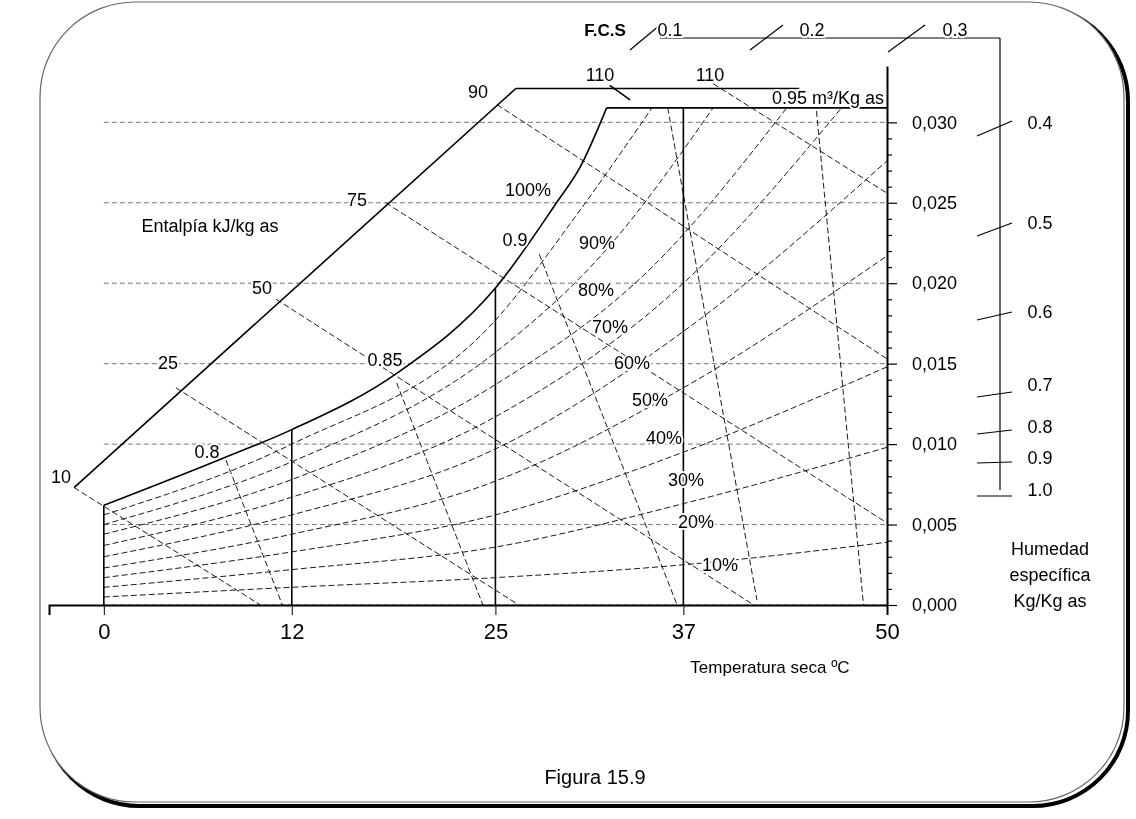  What do you see at coordinates (528, 190) in the screenshot?
I see `annotation: 100%` at bounding box center [528, 190].